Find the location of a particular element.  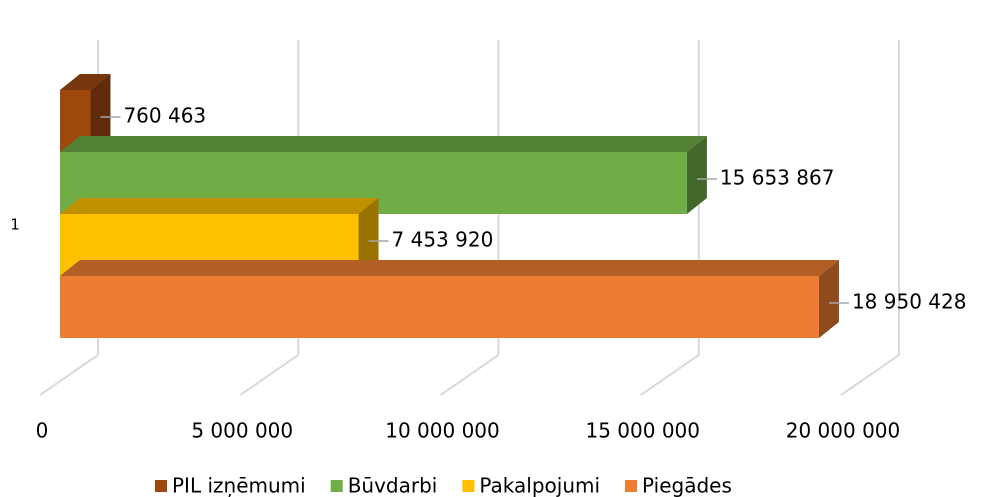

data-label: 18 950 428 is located at coordinates (909, 302).